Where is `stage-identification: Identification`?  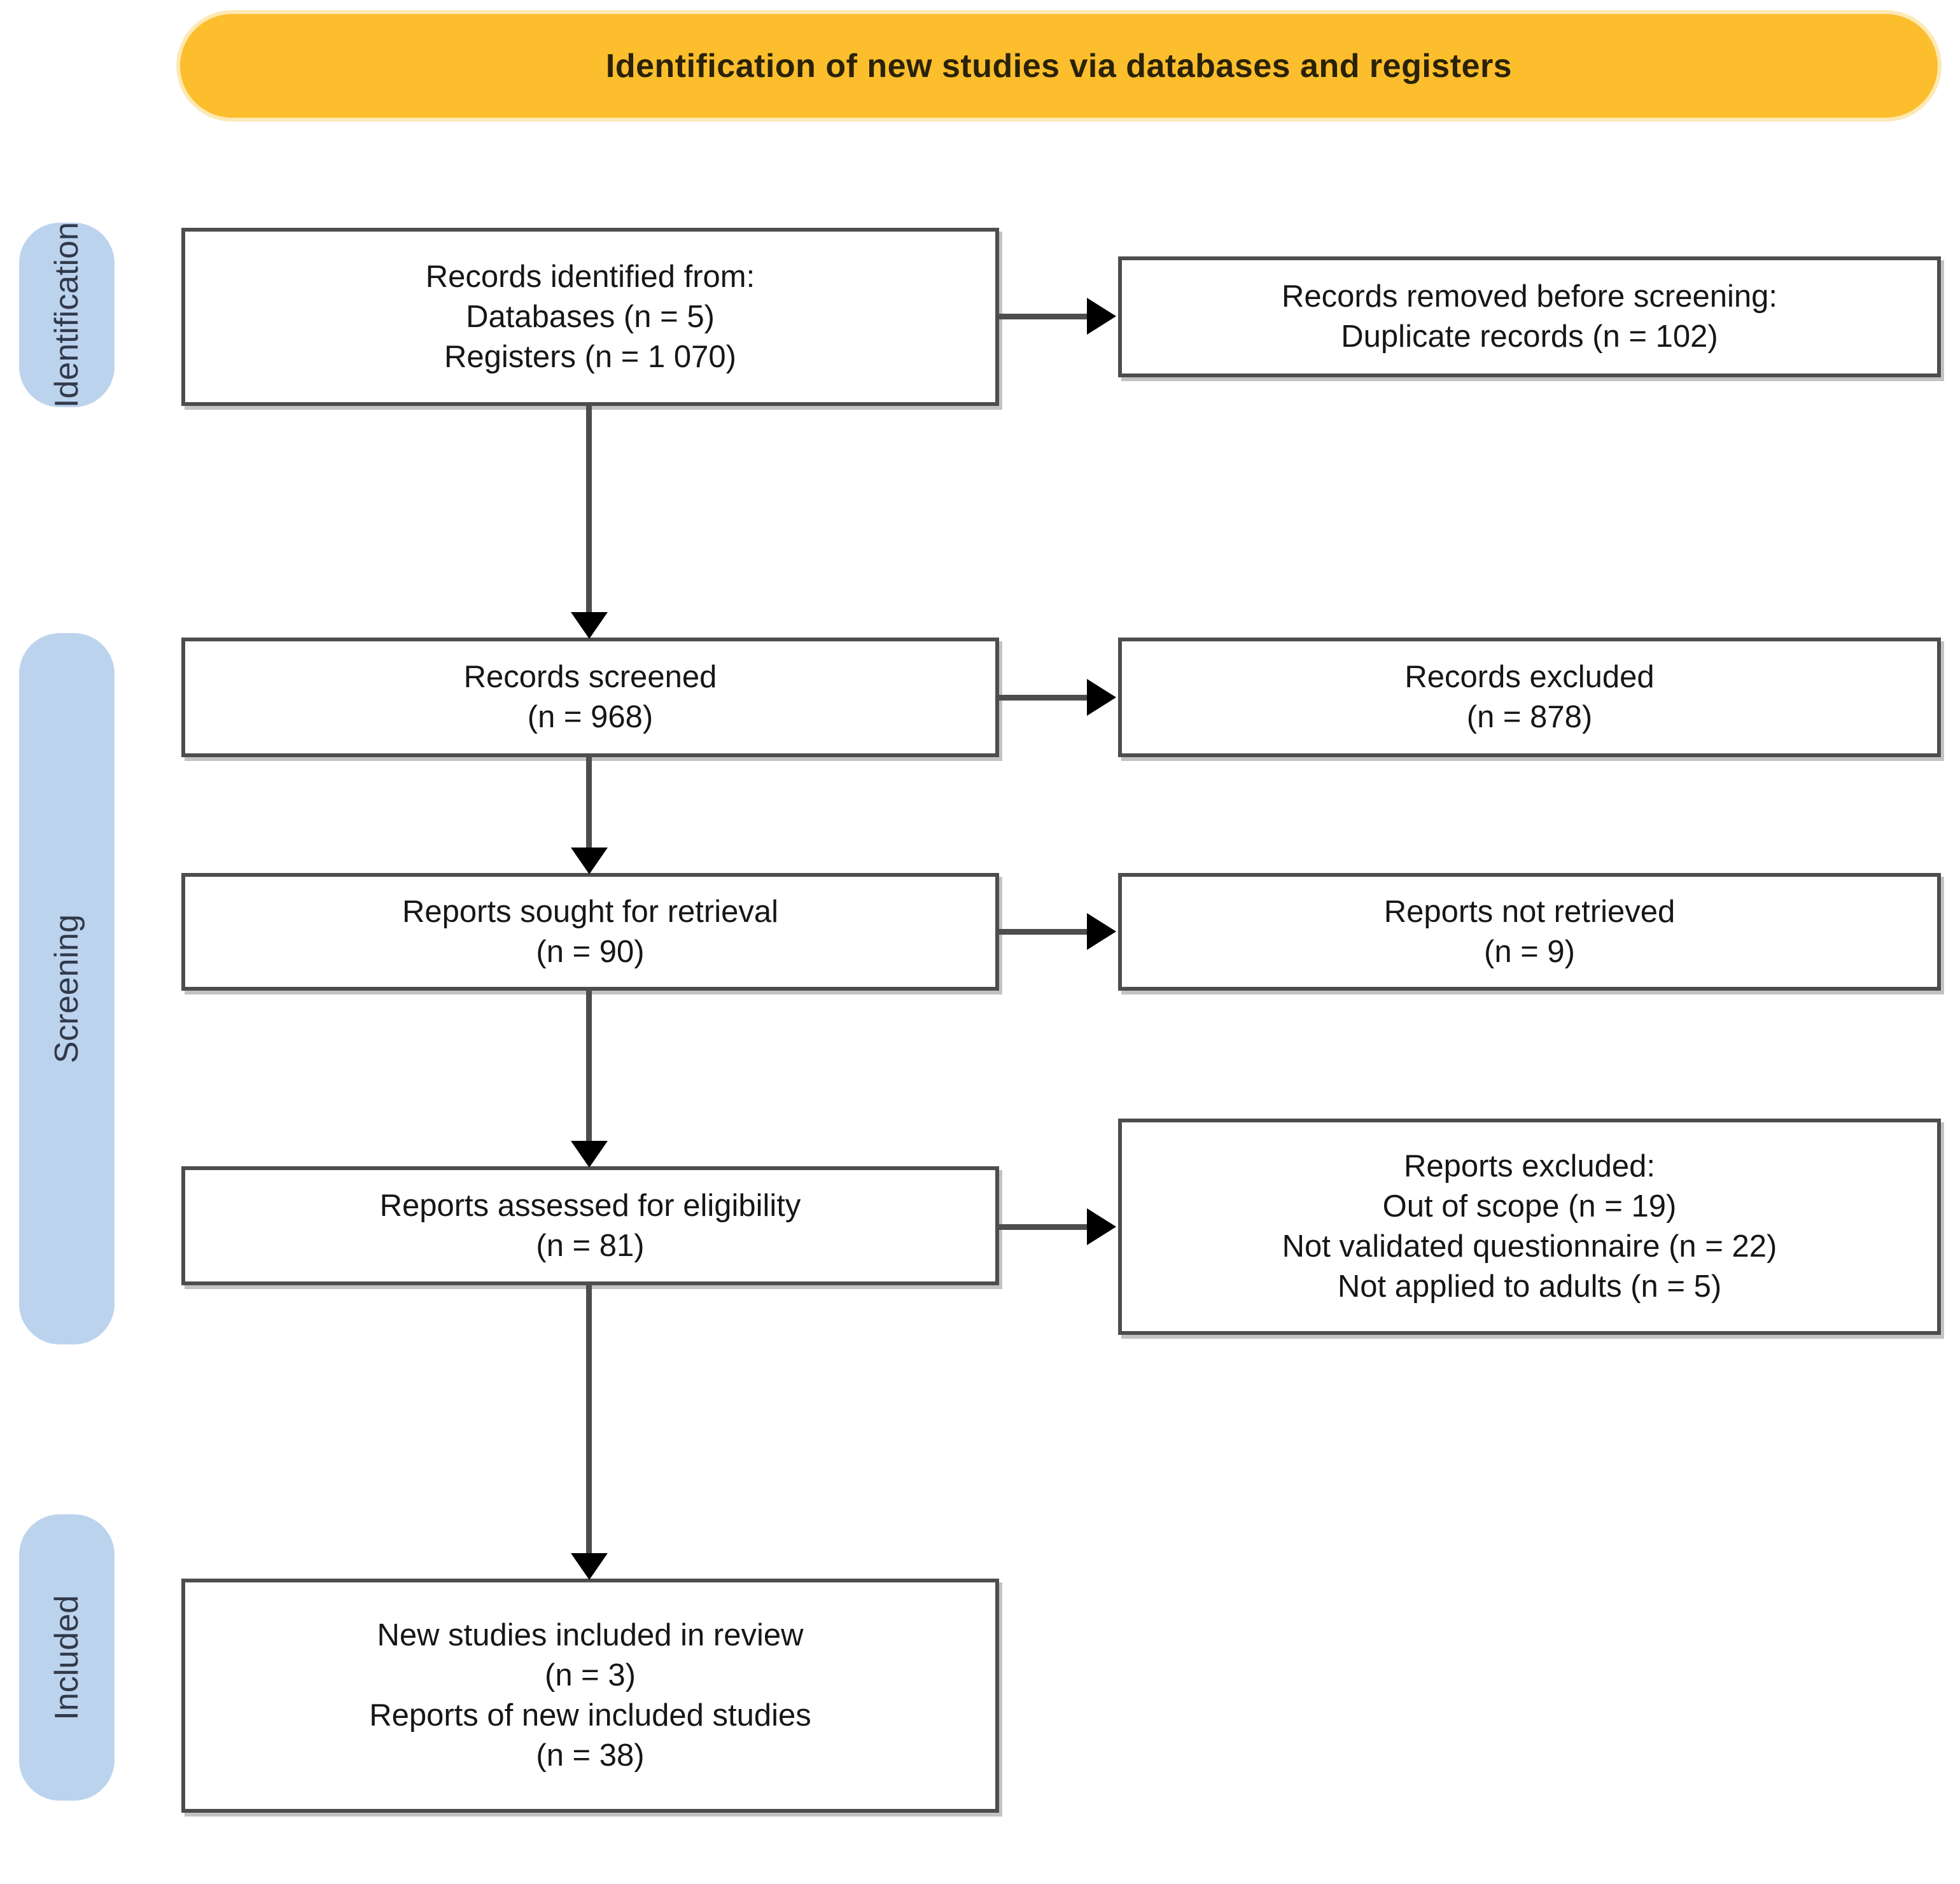
stage-identification: Identification is located at coordinates (67, 315).